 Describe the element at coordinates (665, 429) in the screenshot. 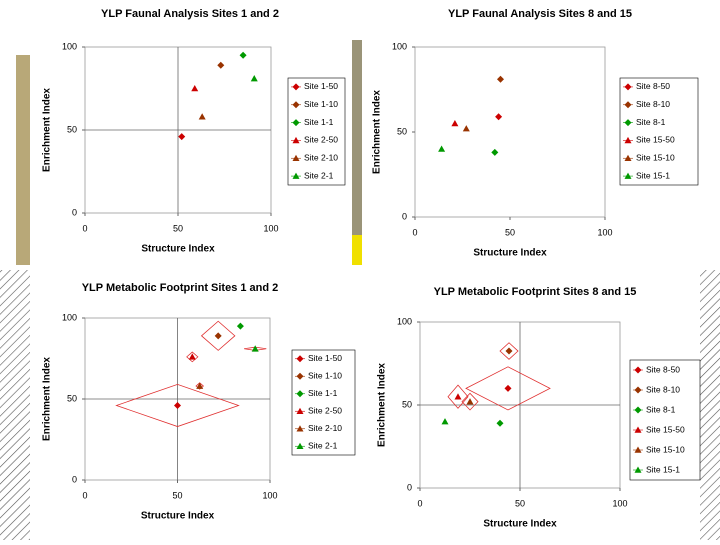

I see `legend-label: Site 15-50` at that location.